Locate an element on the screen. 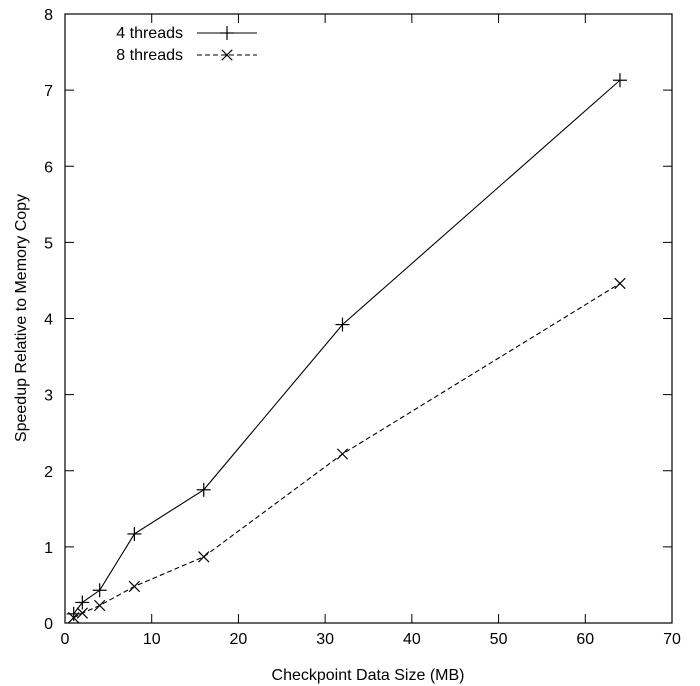  x-tick-label: 20 is located at coordinates (239, 639).